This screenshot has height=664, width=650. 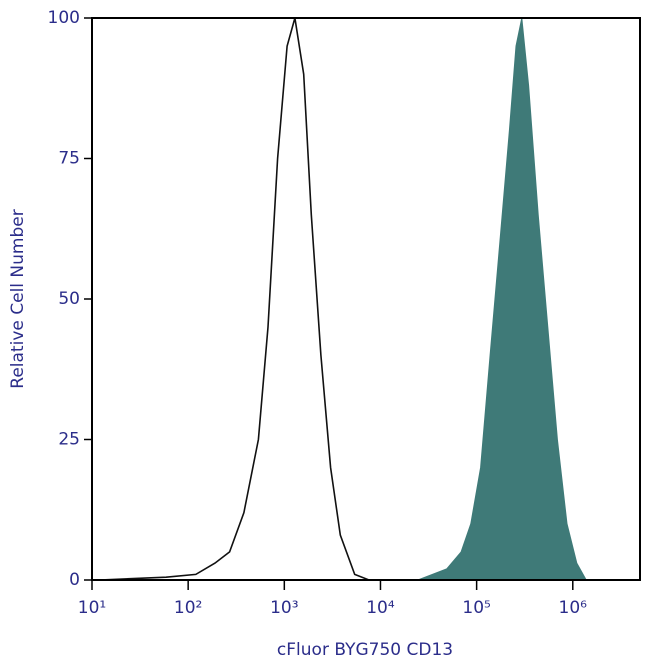 What do you see at coordinates (573, 608) in the screenshot?
I see `x-tick-label: 10⁶` at bounding box center [573, 608].